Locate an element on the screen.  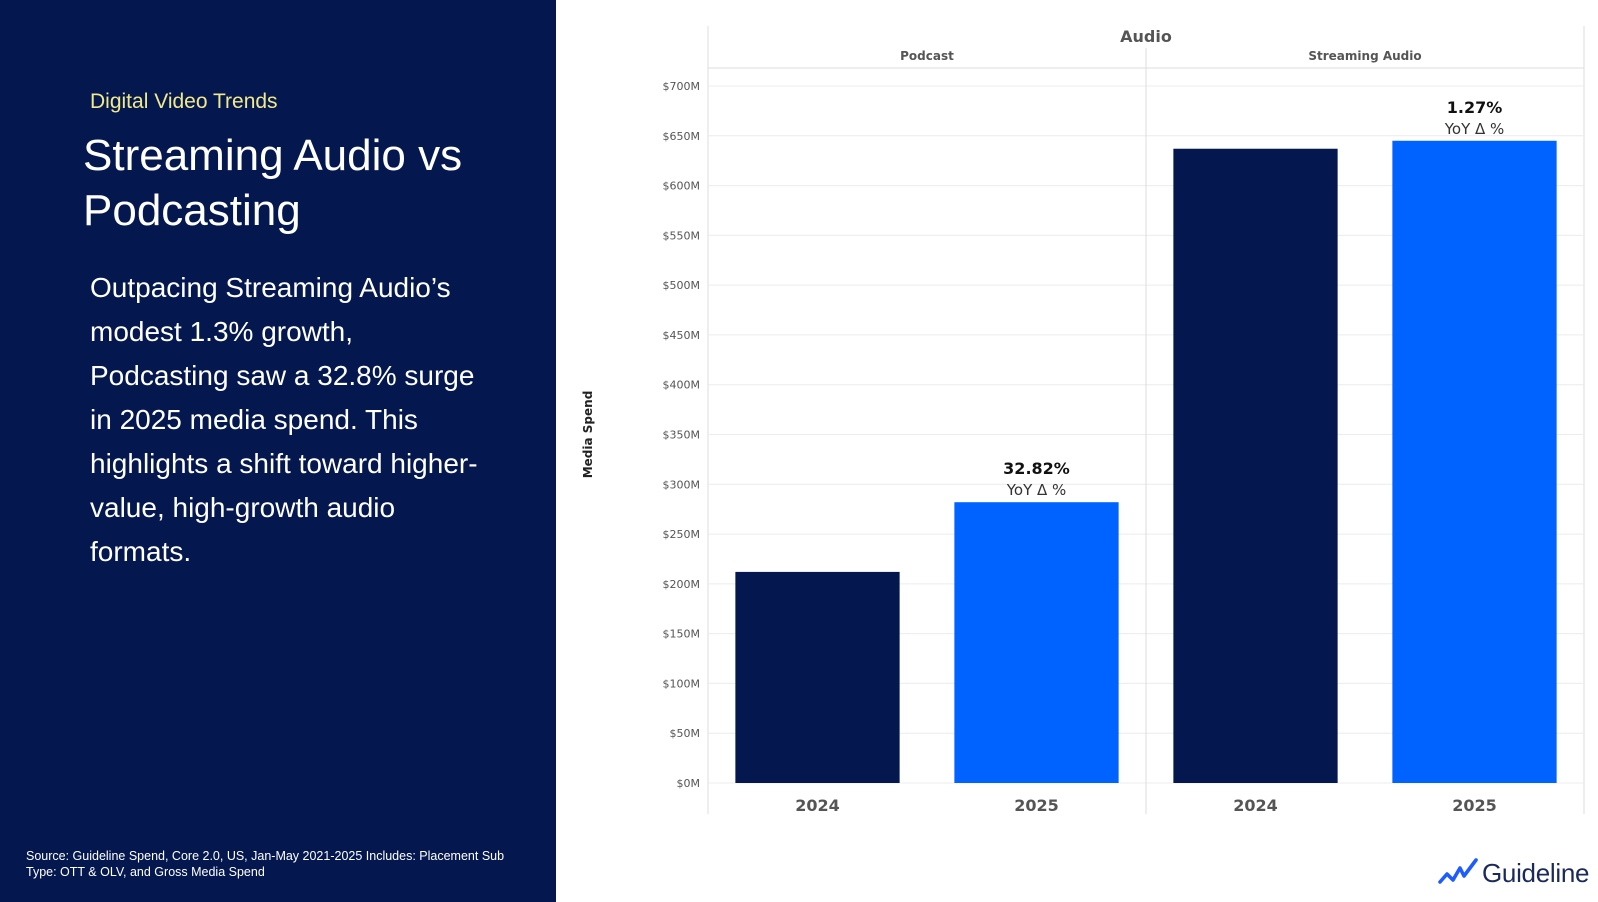
eyebrow-label: Digital Video Trends is located at coordinates (184, 101).